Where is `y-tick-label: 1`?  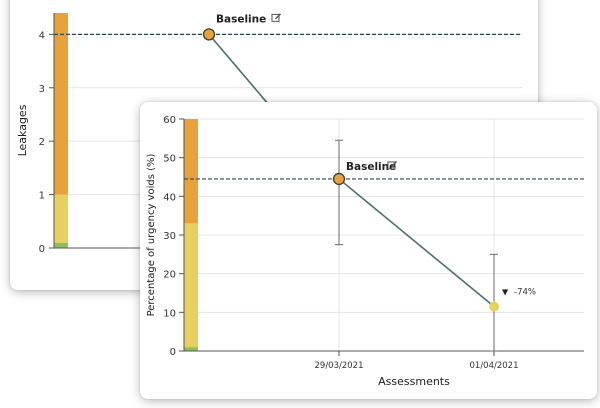
y-tick-label: 1 is located at coordinates (42, 196).